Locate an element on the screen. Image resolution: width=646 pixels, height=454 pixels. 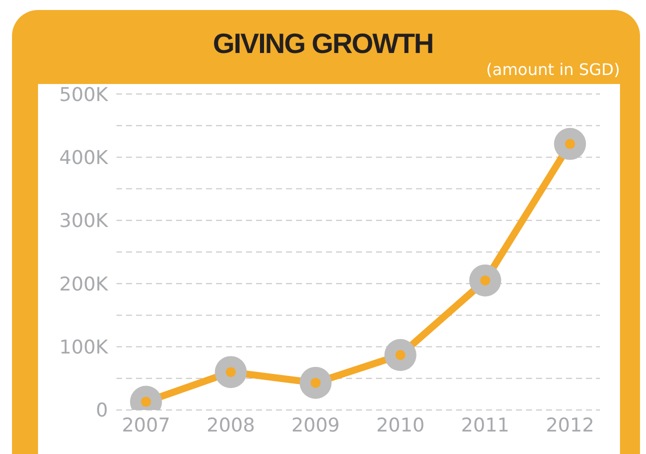
x-tick-label: 2012 is located at coordinates (570, 425).